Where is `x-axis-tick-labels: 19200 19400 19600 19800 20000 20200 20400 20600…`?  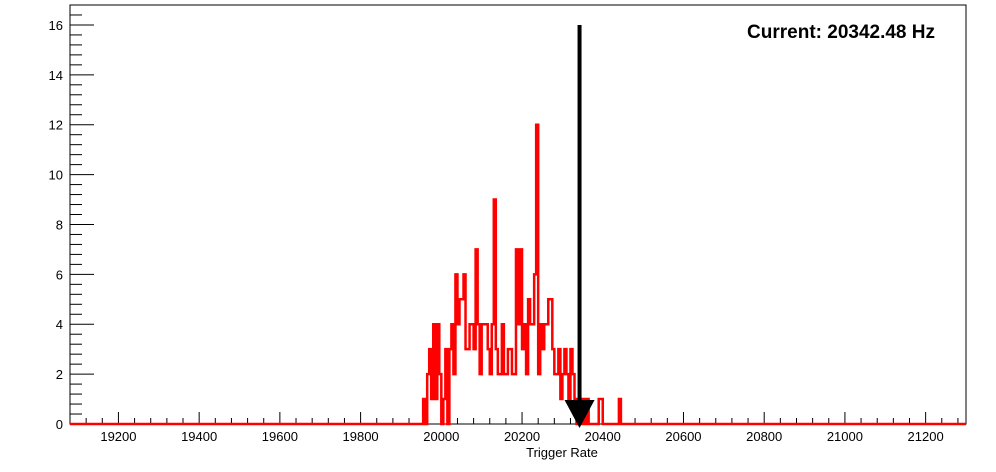
x-axis-tick-labels: 19200 19400 19600 19800 20000 20200 20400 20600… is located at coordinates (521, 436).